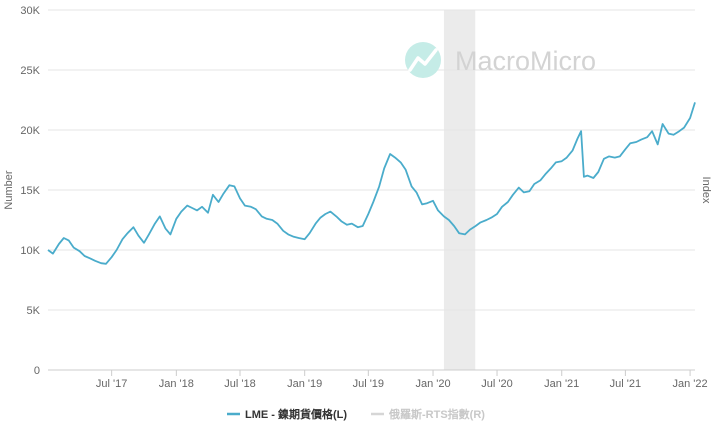 This screenshot has width=720, height=430. I want to click on y-axis-title: Number, so click(9, 189).